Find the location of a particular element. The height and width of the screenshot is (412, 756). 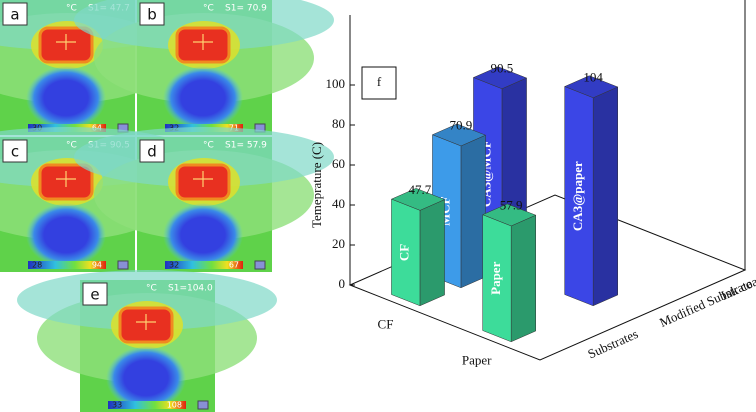

x-tick-label: Paper is located at coordinates (477, 360).